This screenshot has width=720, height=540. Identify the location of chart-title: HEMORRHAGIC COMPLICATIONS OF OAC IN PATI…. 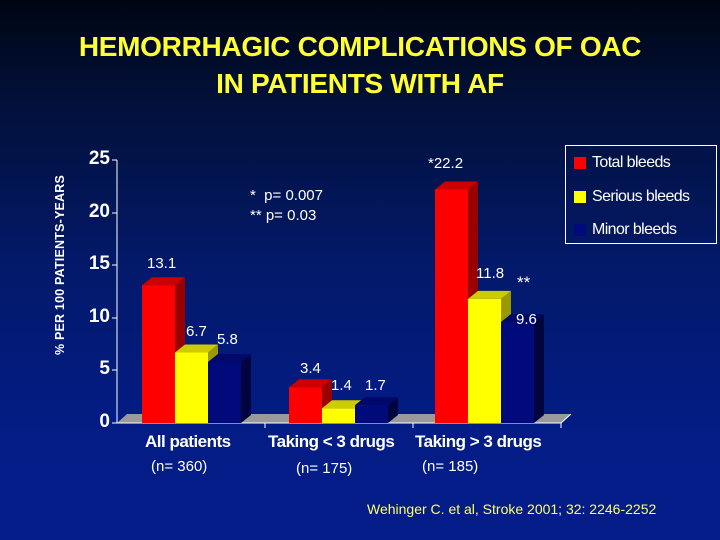
(360, 65).